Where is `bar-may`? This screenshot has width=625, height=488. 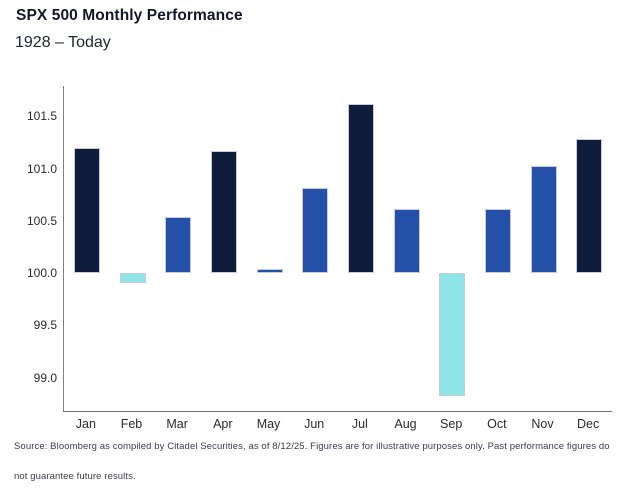 bar-may is located at coordinates (269, 271).